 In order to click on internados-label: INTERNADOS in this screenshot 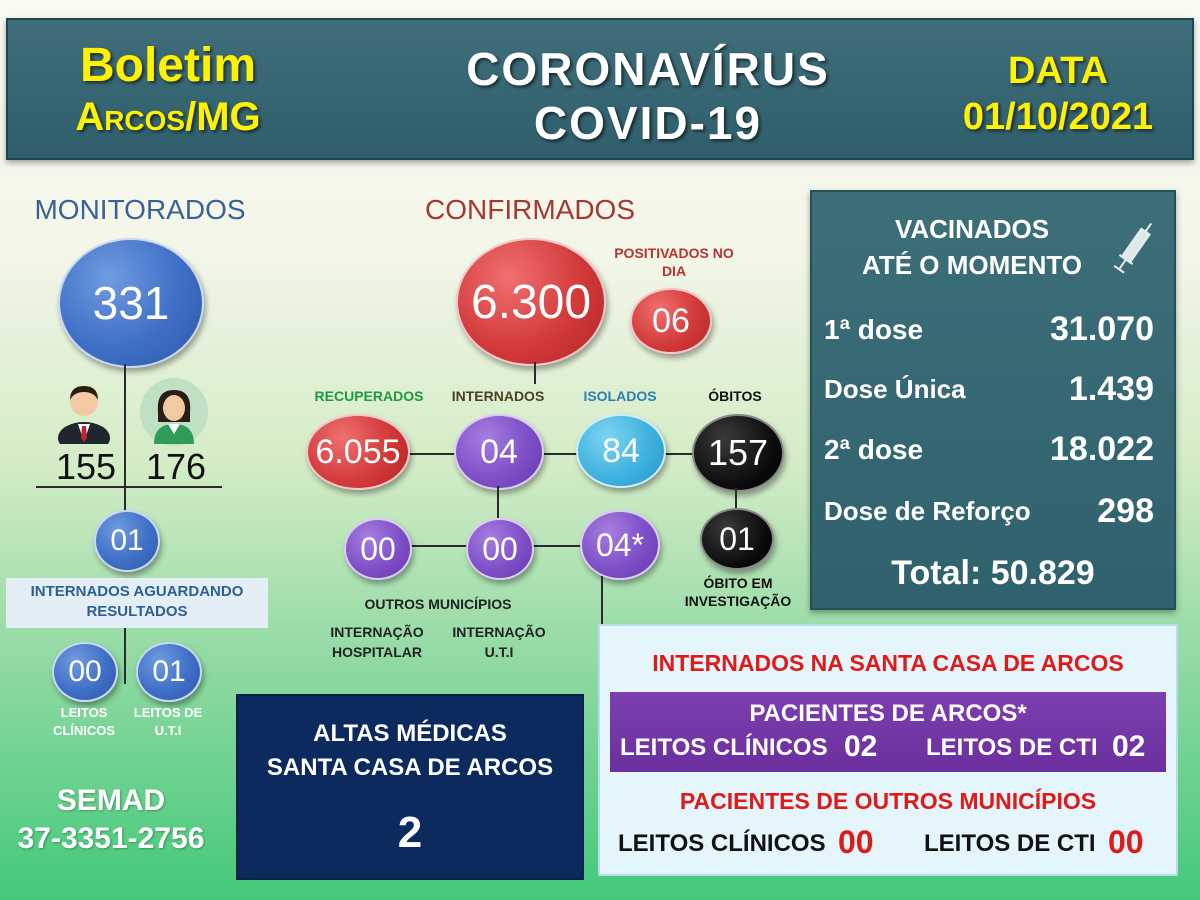, I will do `click(498, 396)`.